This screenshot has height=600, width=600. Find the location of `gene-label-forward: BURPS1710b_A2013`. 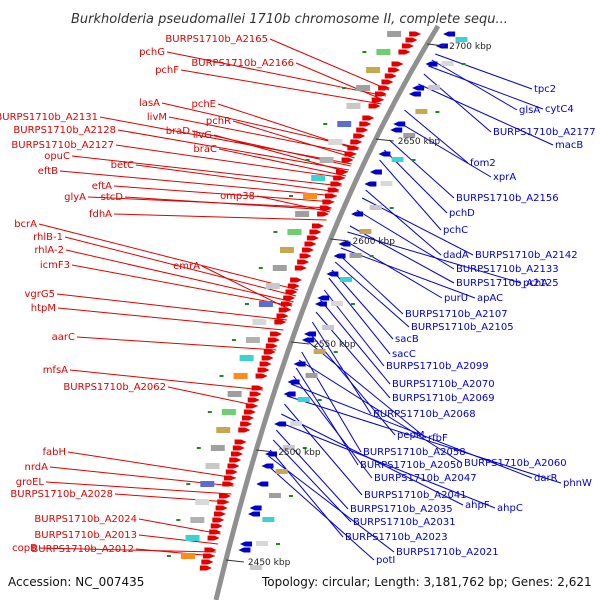

gene-label-forward: BURPS1710b_A2013 is located at coordinates (85, 535).